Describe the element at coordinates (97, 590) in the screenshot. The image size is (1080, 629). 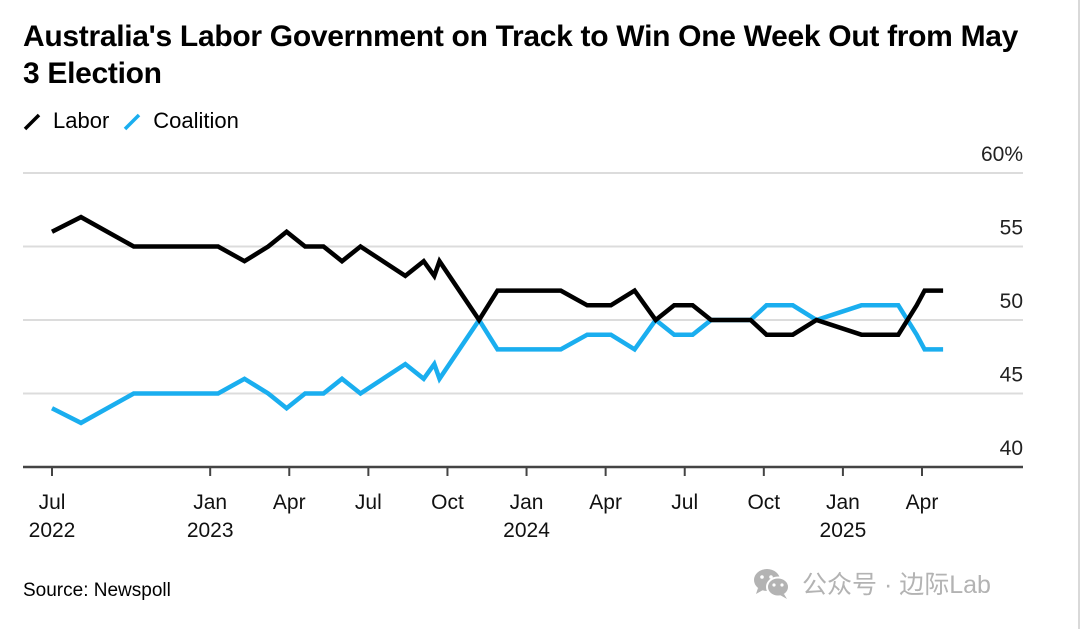
I see `source-note: Source: Newspoll` at that location.